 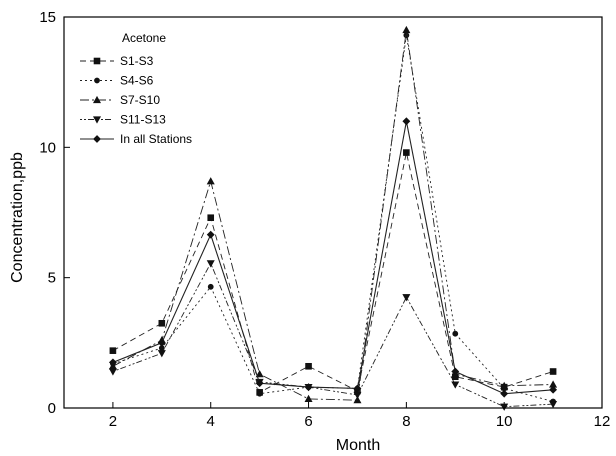 What do you see at coordinates (143, 120) in the screenshot?
I see `legend-label: S11-S13` at bounding box center [143, 120].